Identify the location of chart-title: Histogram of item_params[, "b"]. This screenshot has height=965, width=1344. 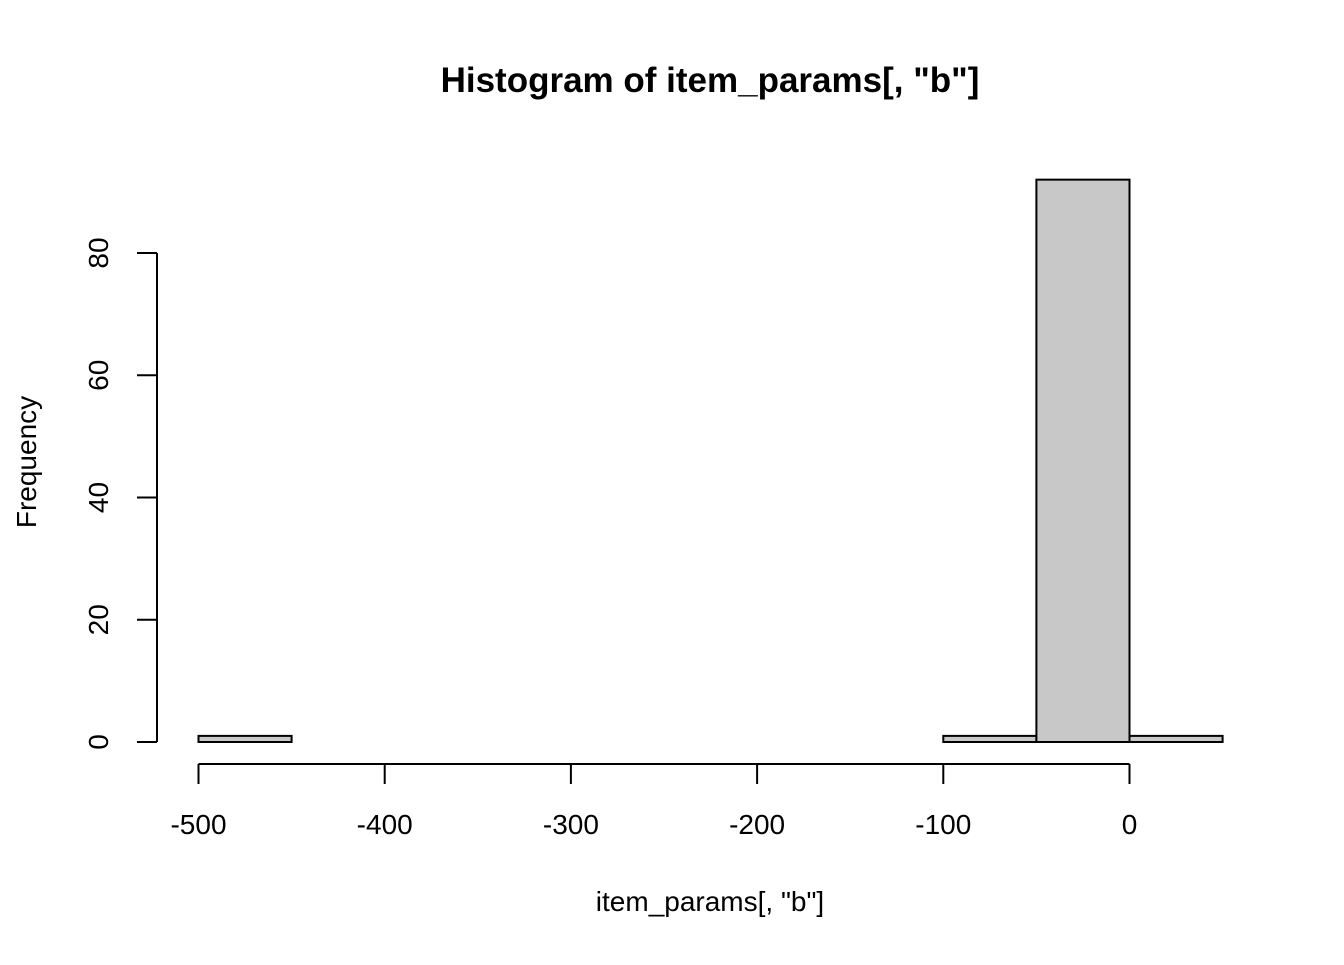
(710, 80).